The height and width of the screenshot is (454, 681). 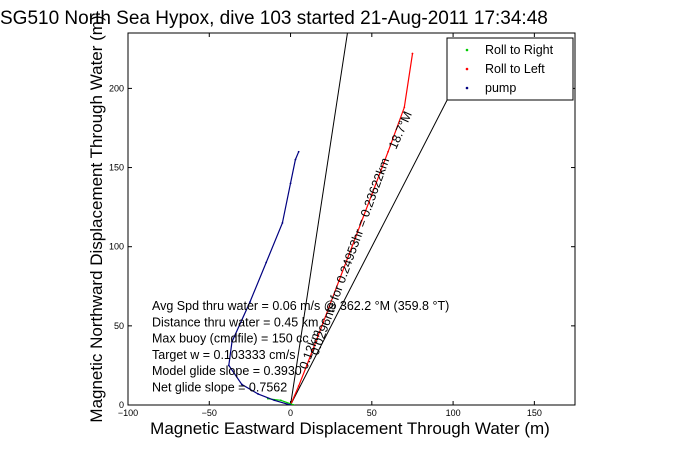 I want to click on legend-label: Roll to Left, so click(x=515, y=69).